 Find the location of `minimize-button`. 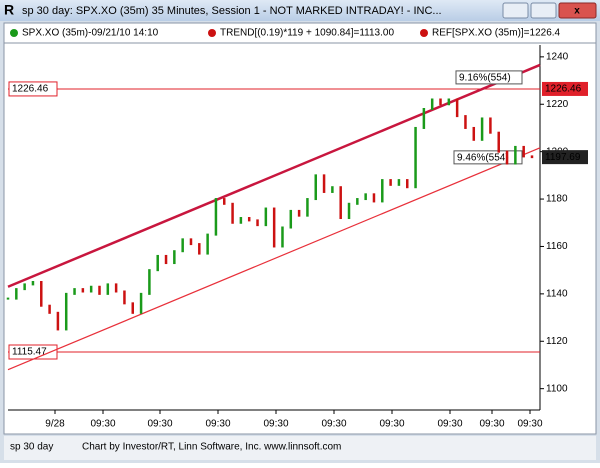

minimize-button is located at coordinates (515, 10).